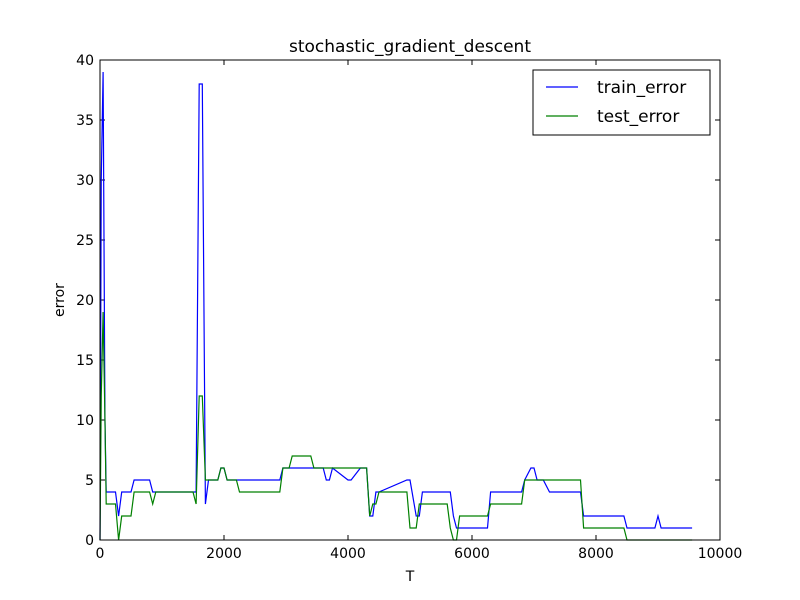 The image size is (800, 600). I want to click on x-tick-label: 4000, so click(348, 554).